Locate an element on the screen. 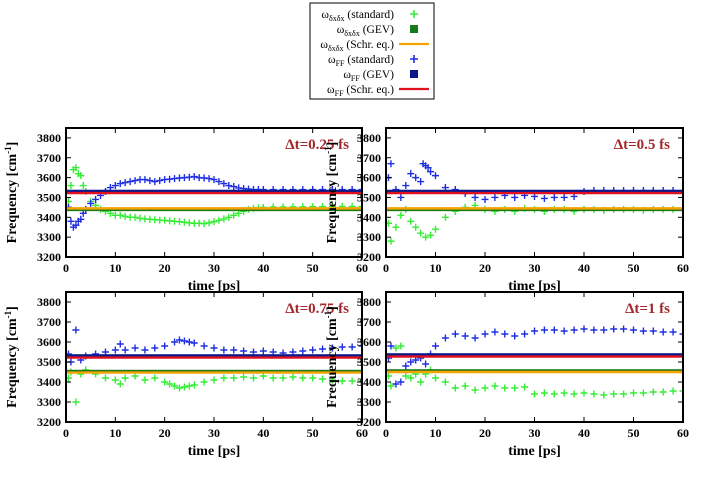 The height and width of the screenshot is (499, 706). panel-timestep-label: Δt=0.75 fs is located at coordinates (317, 309).